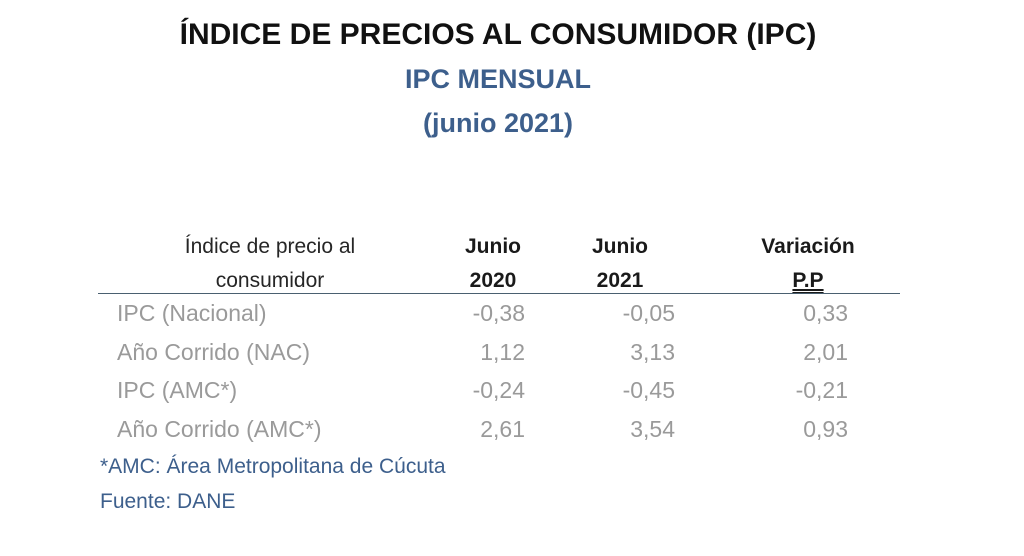 Image resolution: width=1024 pixels, height=556 pixels. Describe the element at coordinates (493, 246) in the screenshot. I see `column-header-june-2020-line1: Junio` at that location.